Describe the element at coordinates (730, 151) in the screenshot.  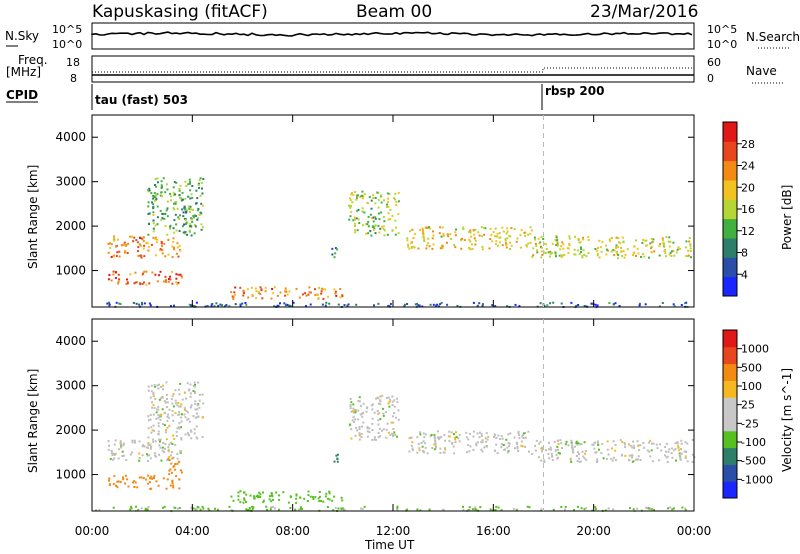
I see `power-colorbar-swatch` at that location.